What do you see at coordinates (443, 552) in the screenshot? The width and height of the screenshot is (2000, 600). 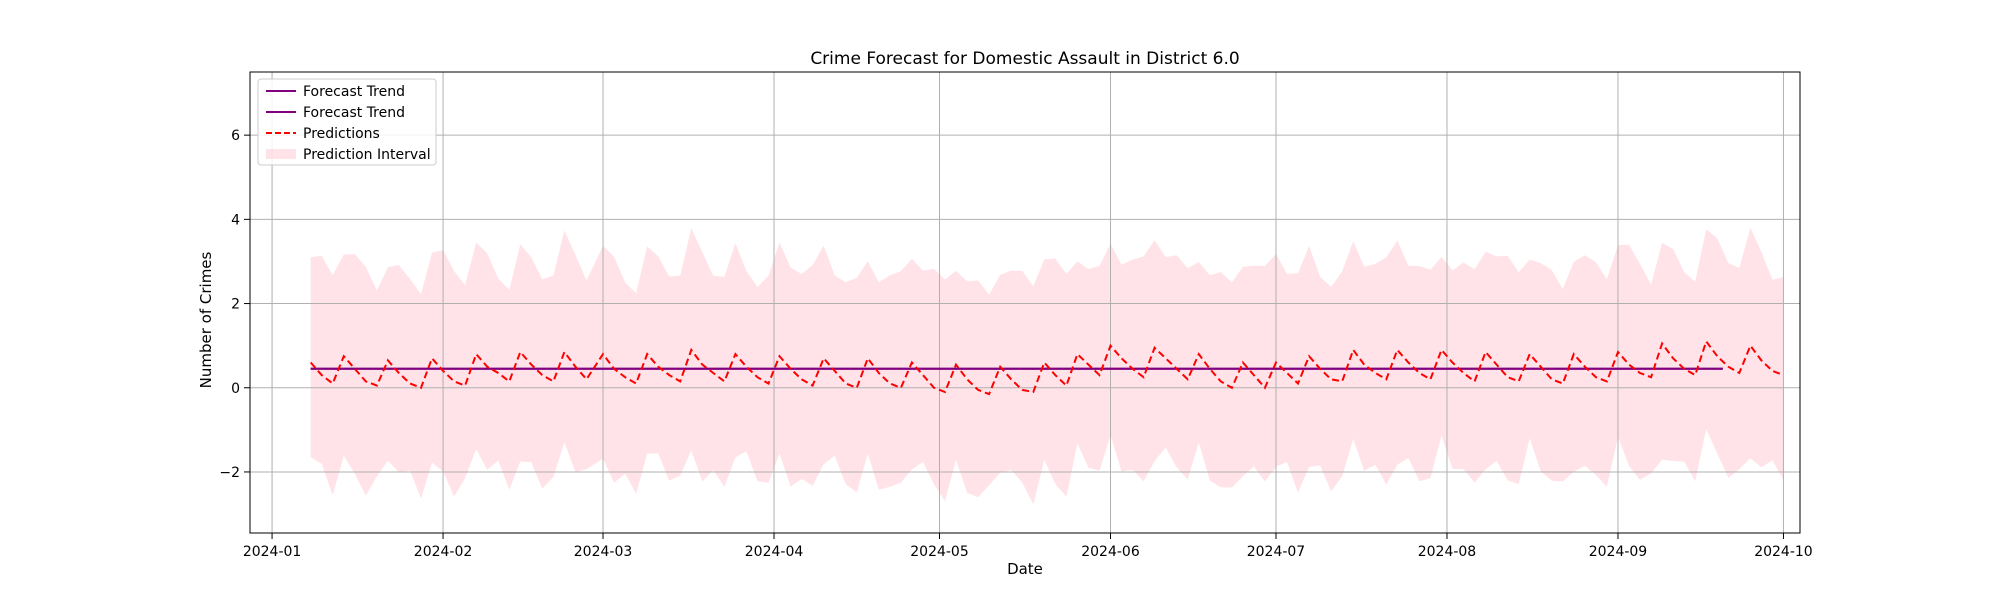 I see `x-tick-label: 2024-02` at bounding box center [443, 552].